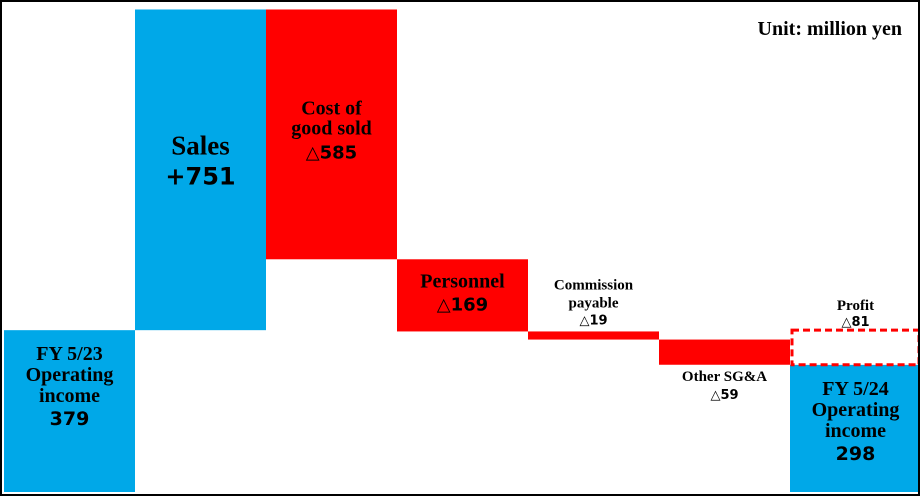 The width and height of the screenshot is (920, 496). Describe the element at coordinates (593, 303) in the screenshot. I see `bar-label-4-1: payable` at that location.